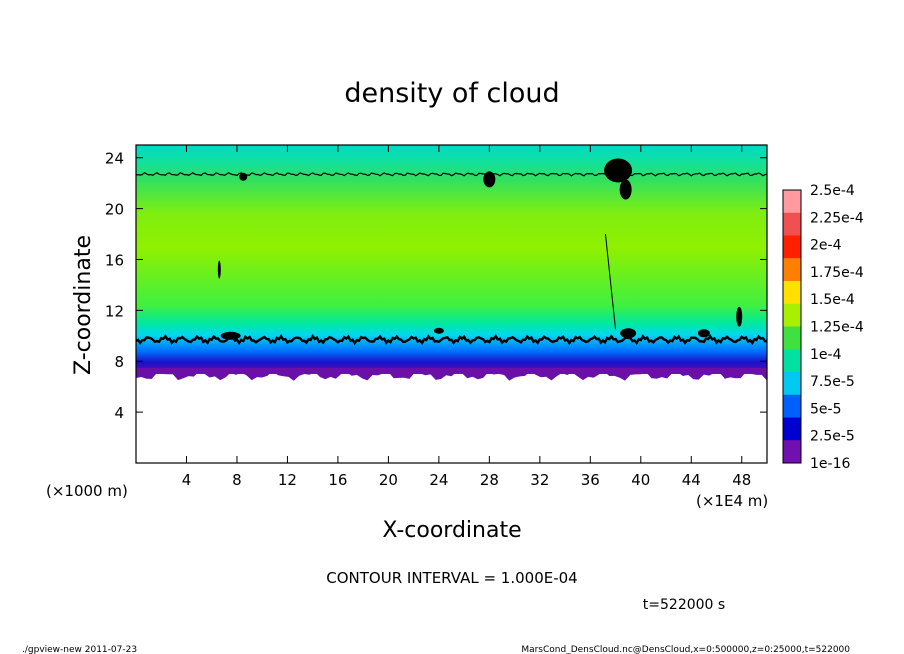  What do you see at coordinates (830, 464) in the screenshot?
I see `colorbar-label: 1e-16` at bounding box center [830, 464].